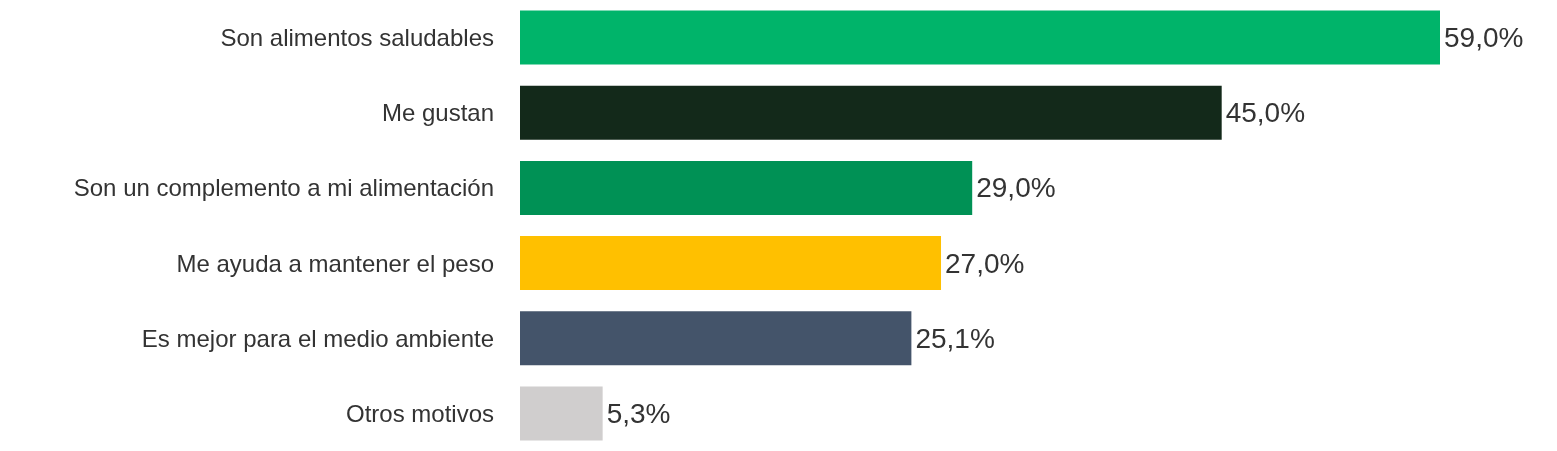 Image resolution: width=1557 pixels, height=451 pixels. What do you see at coordinates (1016, 188) in the screenshot?
I see `data-label: 29,0%` at bounding box center [1016, 188].